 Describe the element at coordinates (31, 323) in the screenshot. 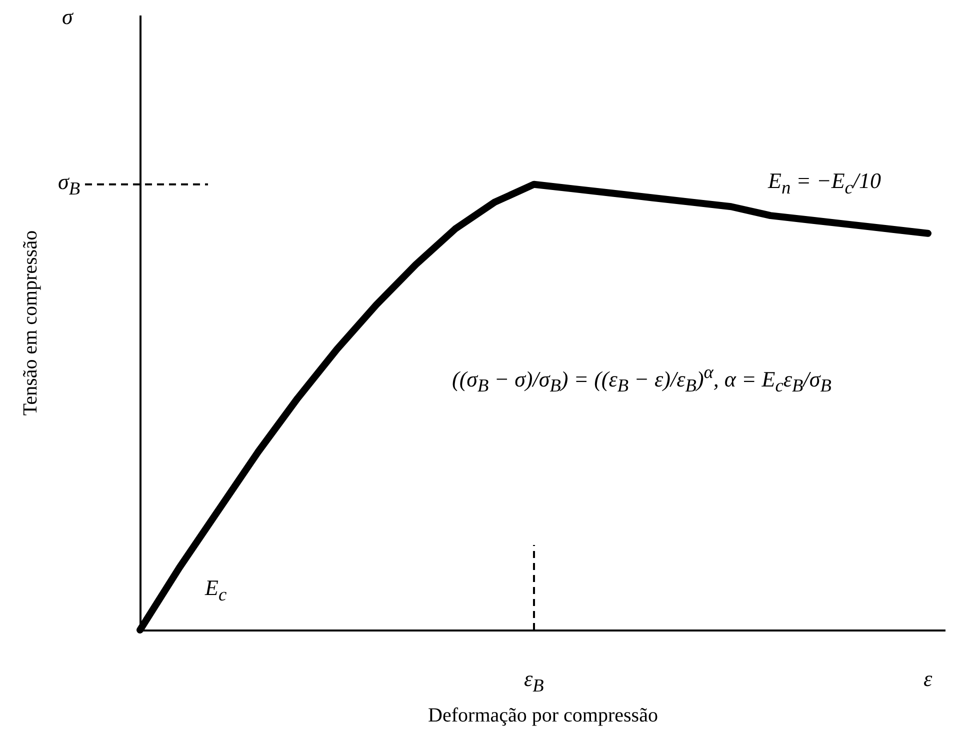

I see `y-axis-title: Tensão em compressão` at that location.